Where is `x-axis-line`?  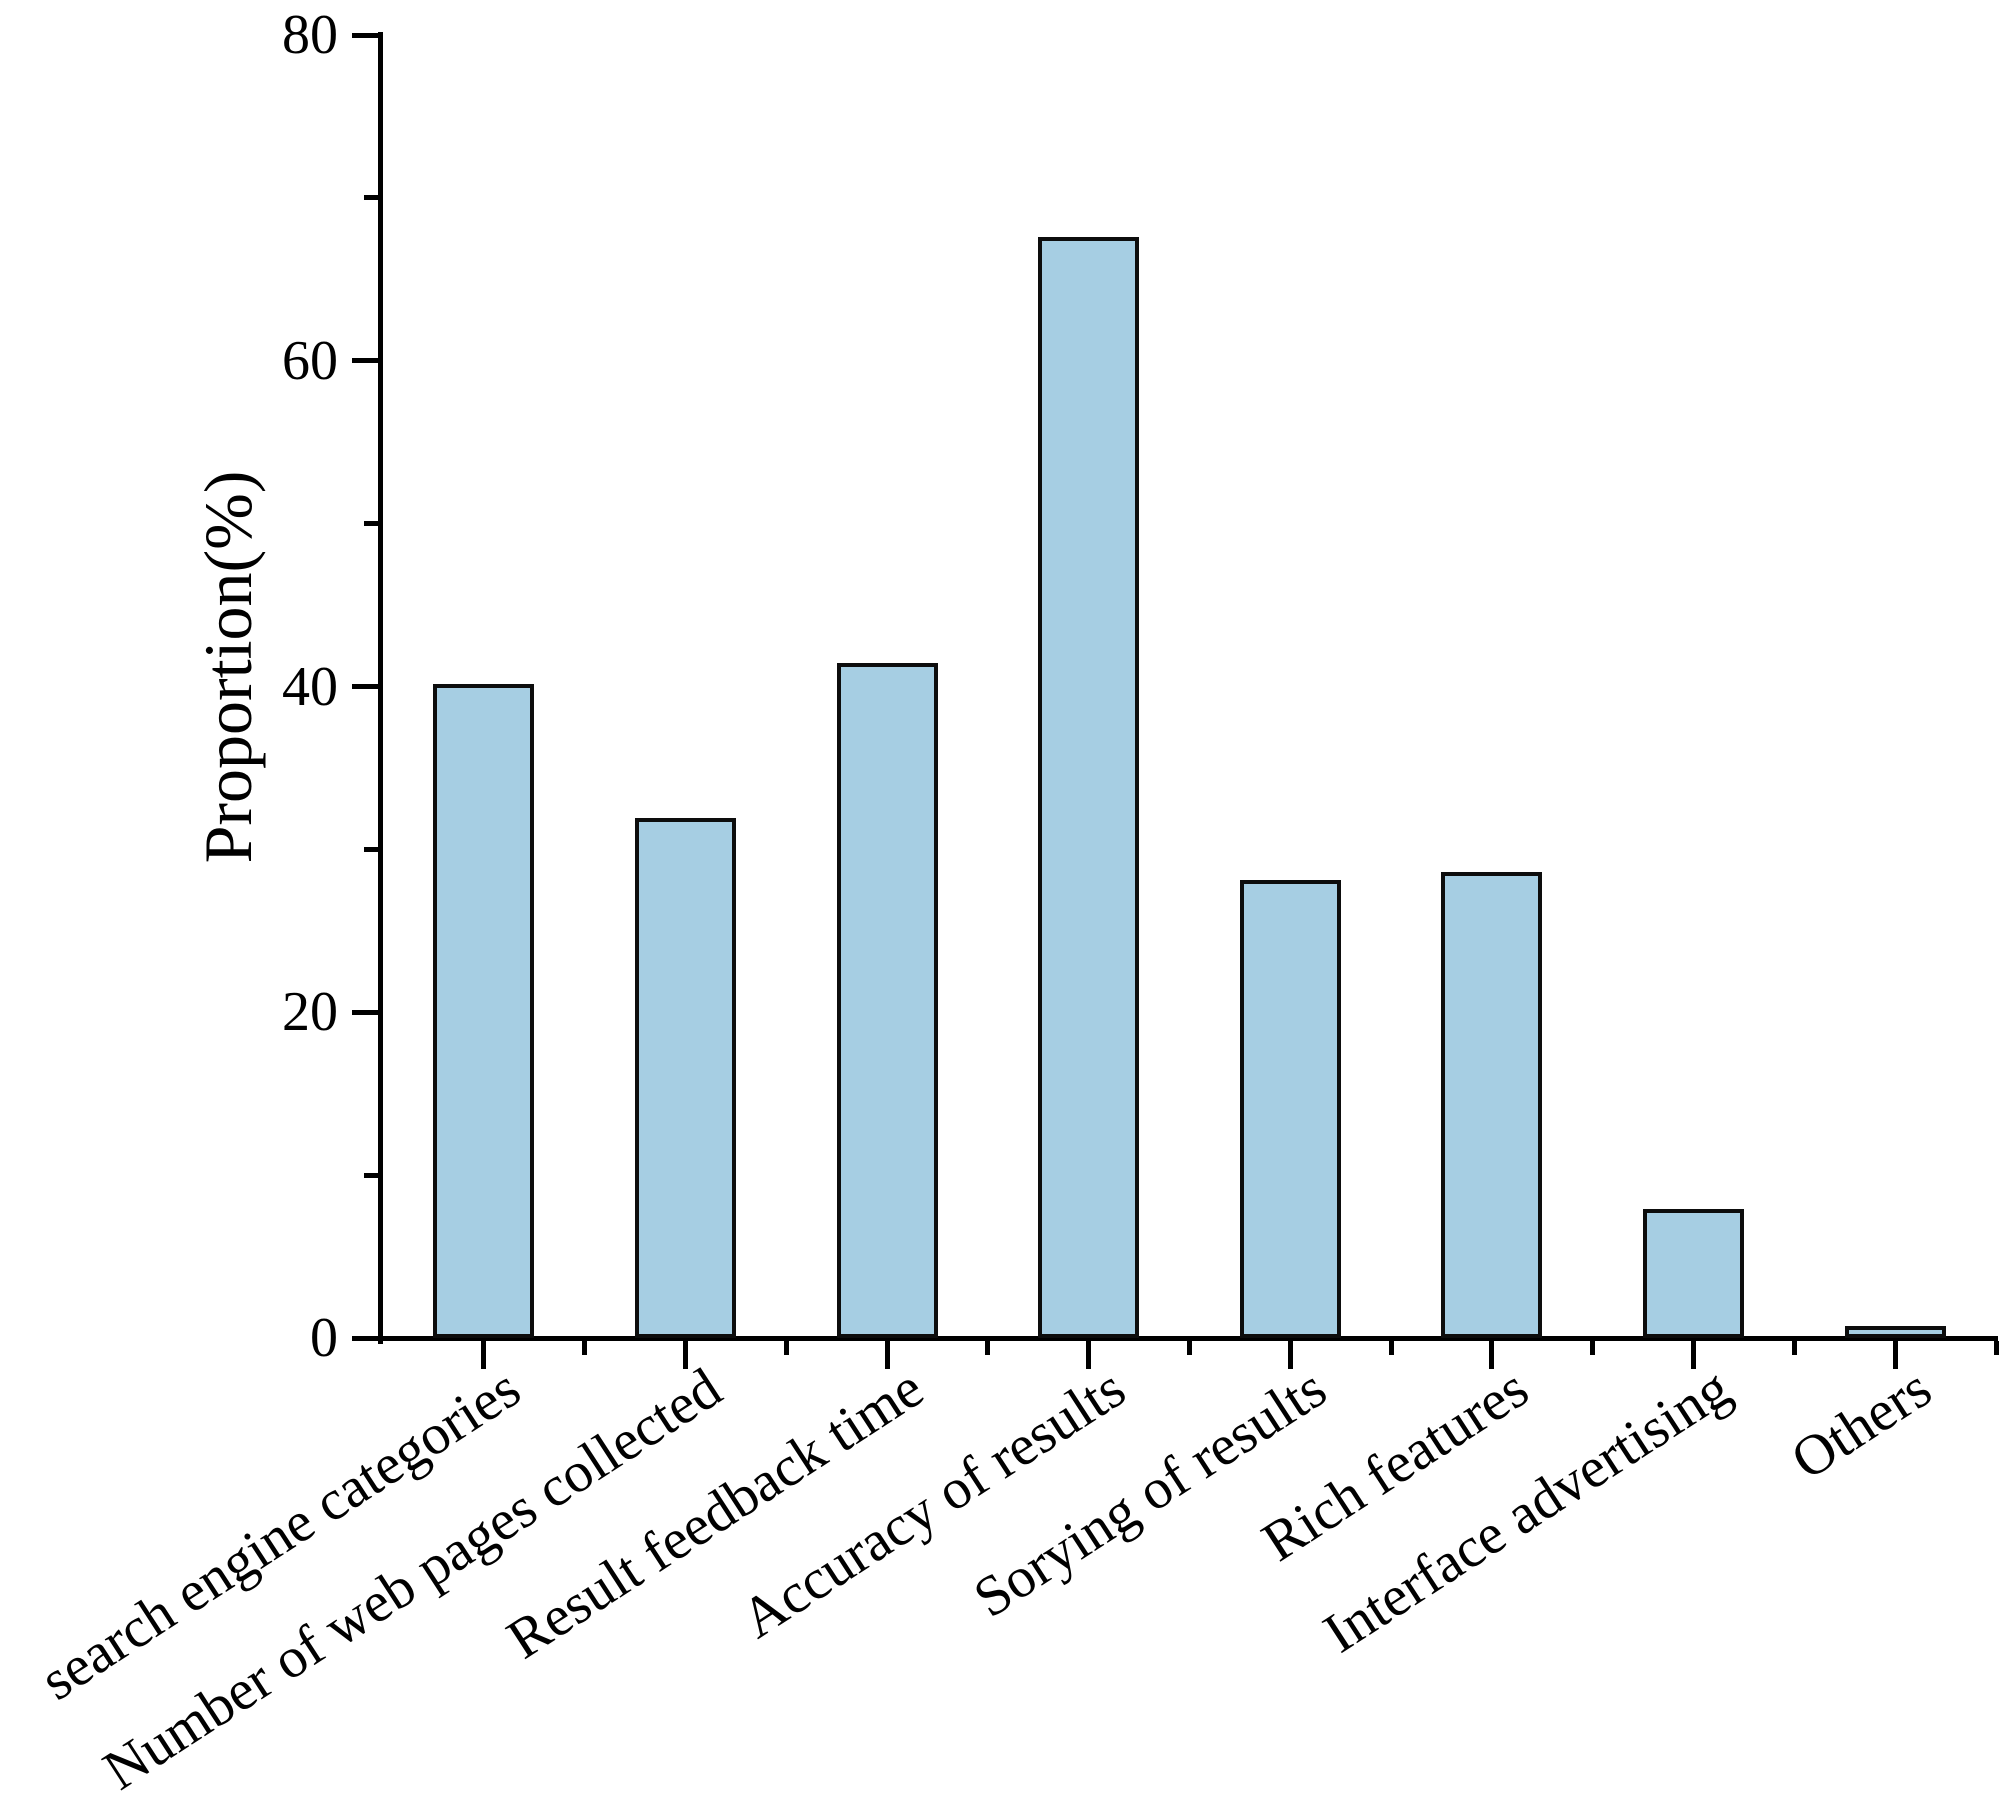 x-axis-line is located at coordinates (1188, 1338).